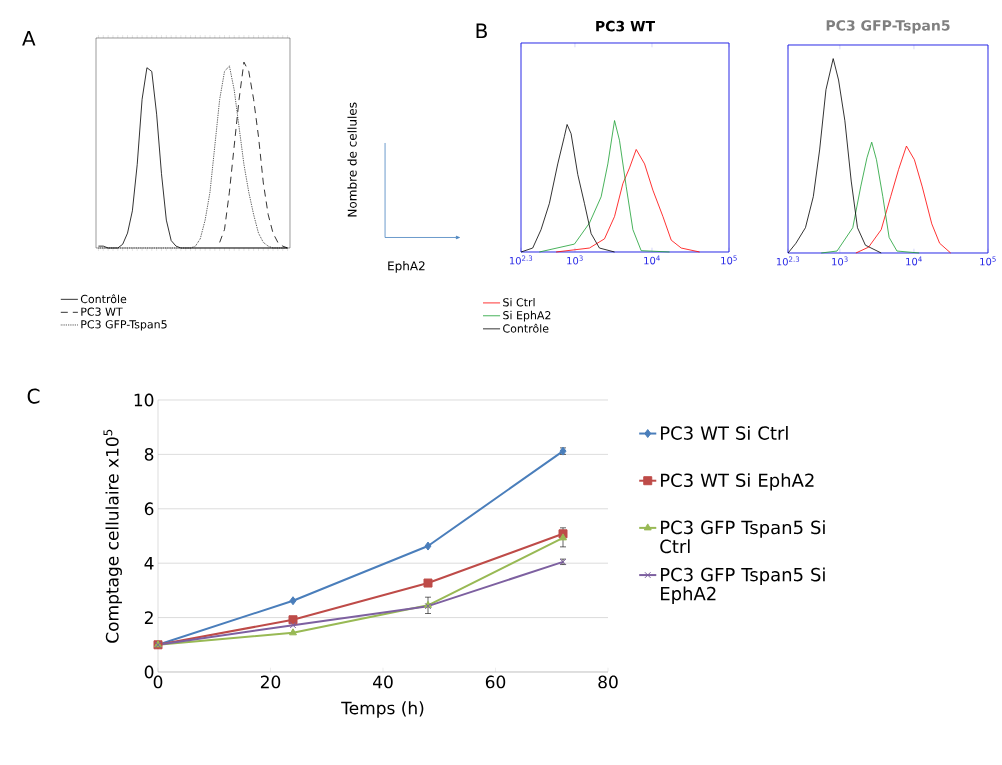 Image resolution: width=1002 pixels, height=765 pixels. What do you see at coordinates (112, 536) in the screenshot?
I see `y-axis-title: Comptage cellulaire x10$^{5}$` at bounding box center [112, 536].